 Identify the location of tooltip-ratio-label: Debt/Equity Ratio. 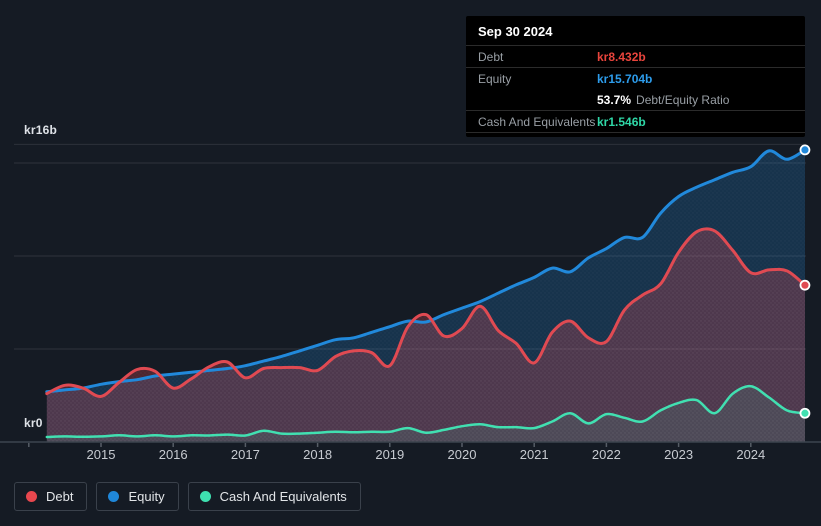
(683, 99).